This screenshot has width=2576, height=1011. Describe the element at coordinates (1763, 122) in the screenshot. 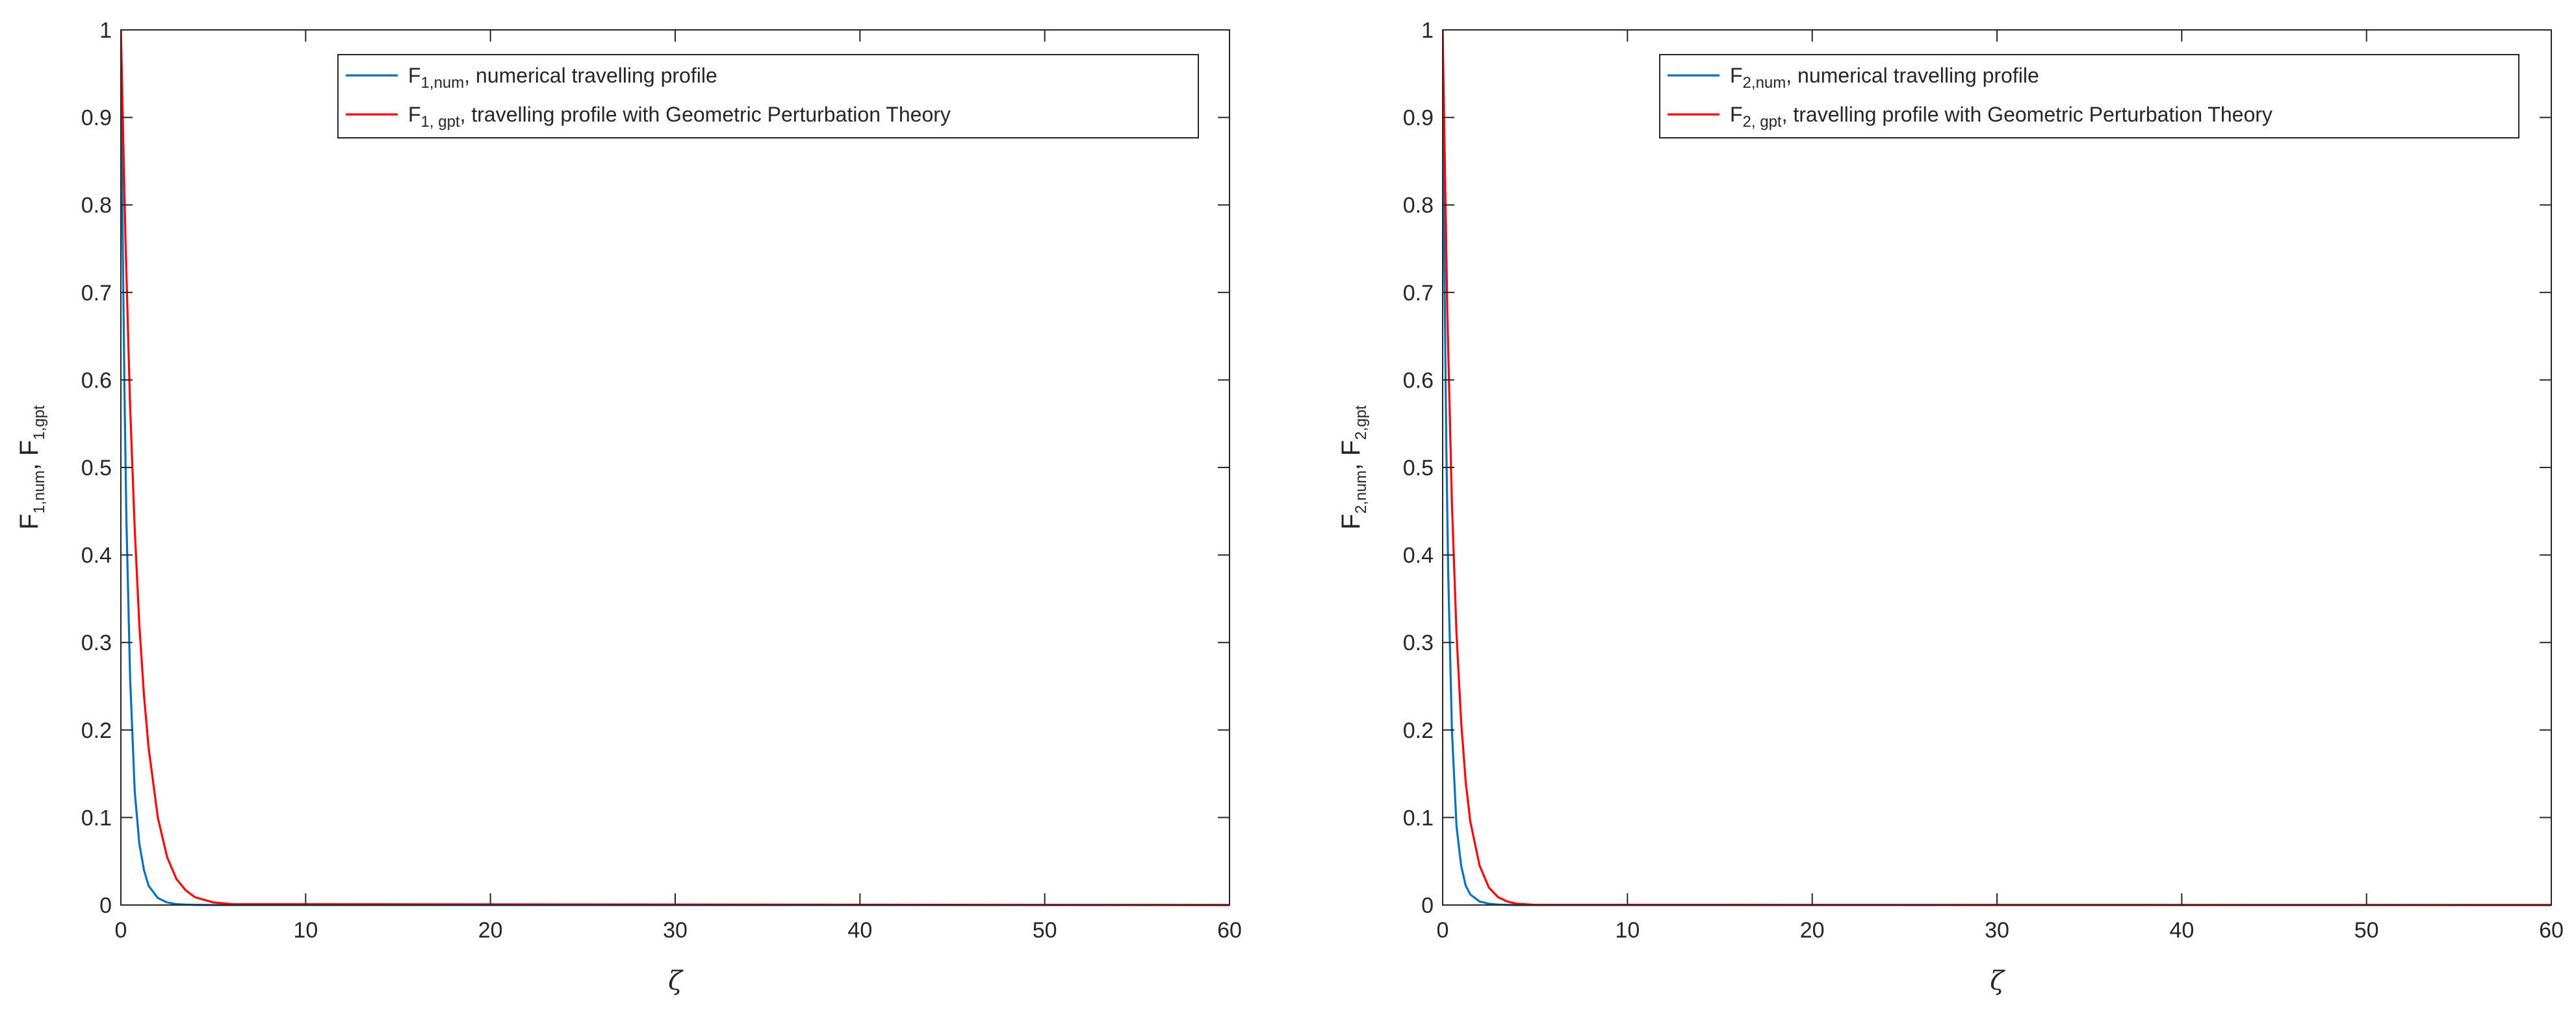

I see `legend-subscript: 2, gpt` at that location.